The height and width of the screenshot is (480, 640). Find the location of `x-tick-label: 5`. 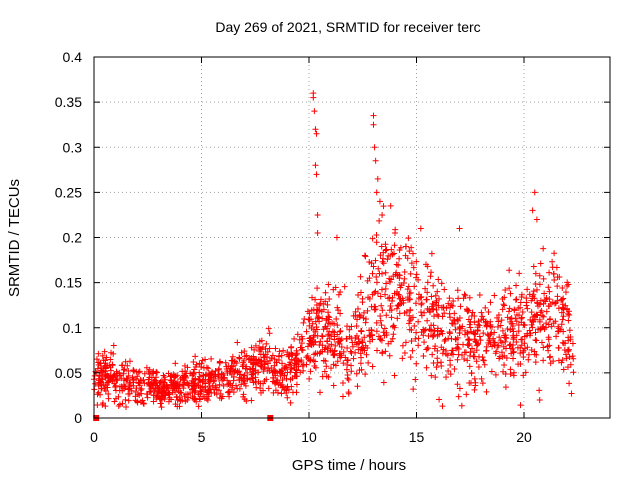

x-tick-label: 5 is located at coordinates (202, 437).